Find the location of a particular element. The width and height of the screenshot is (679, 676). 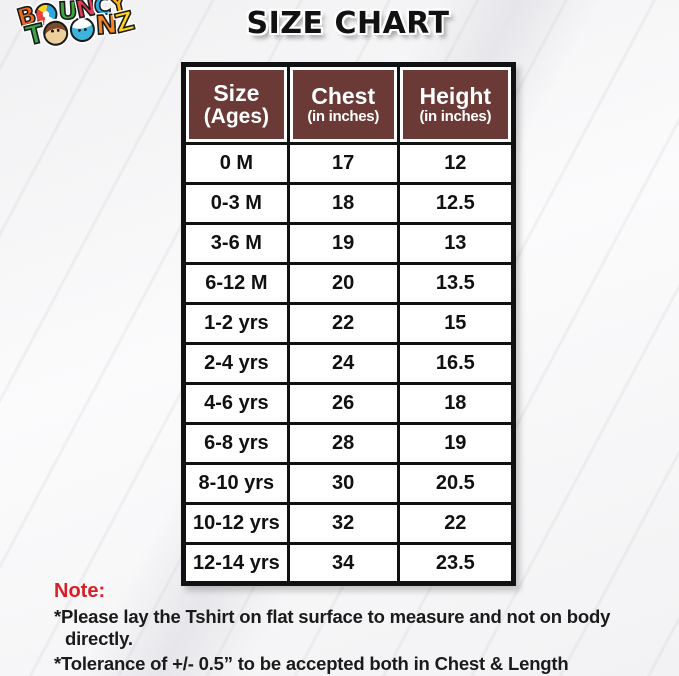

table-row: 8-10 yrs 30 20.5 is located at coordinates (349, 483).